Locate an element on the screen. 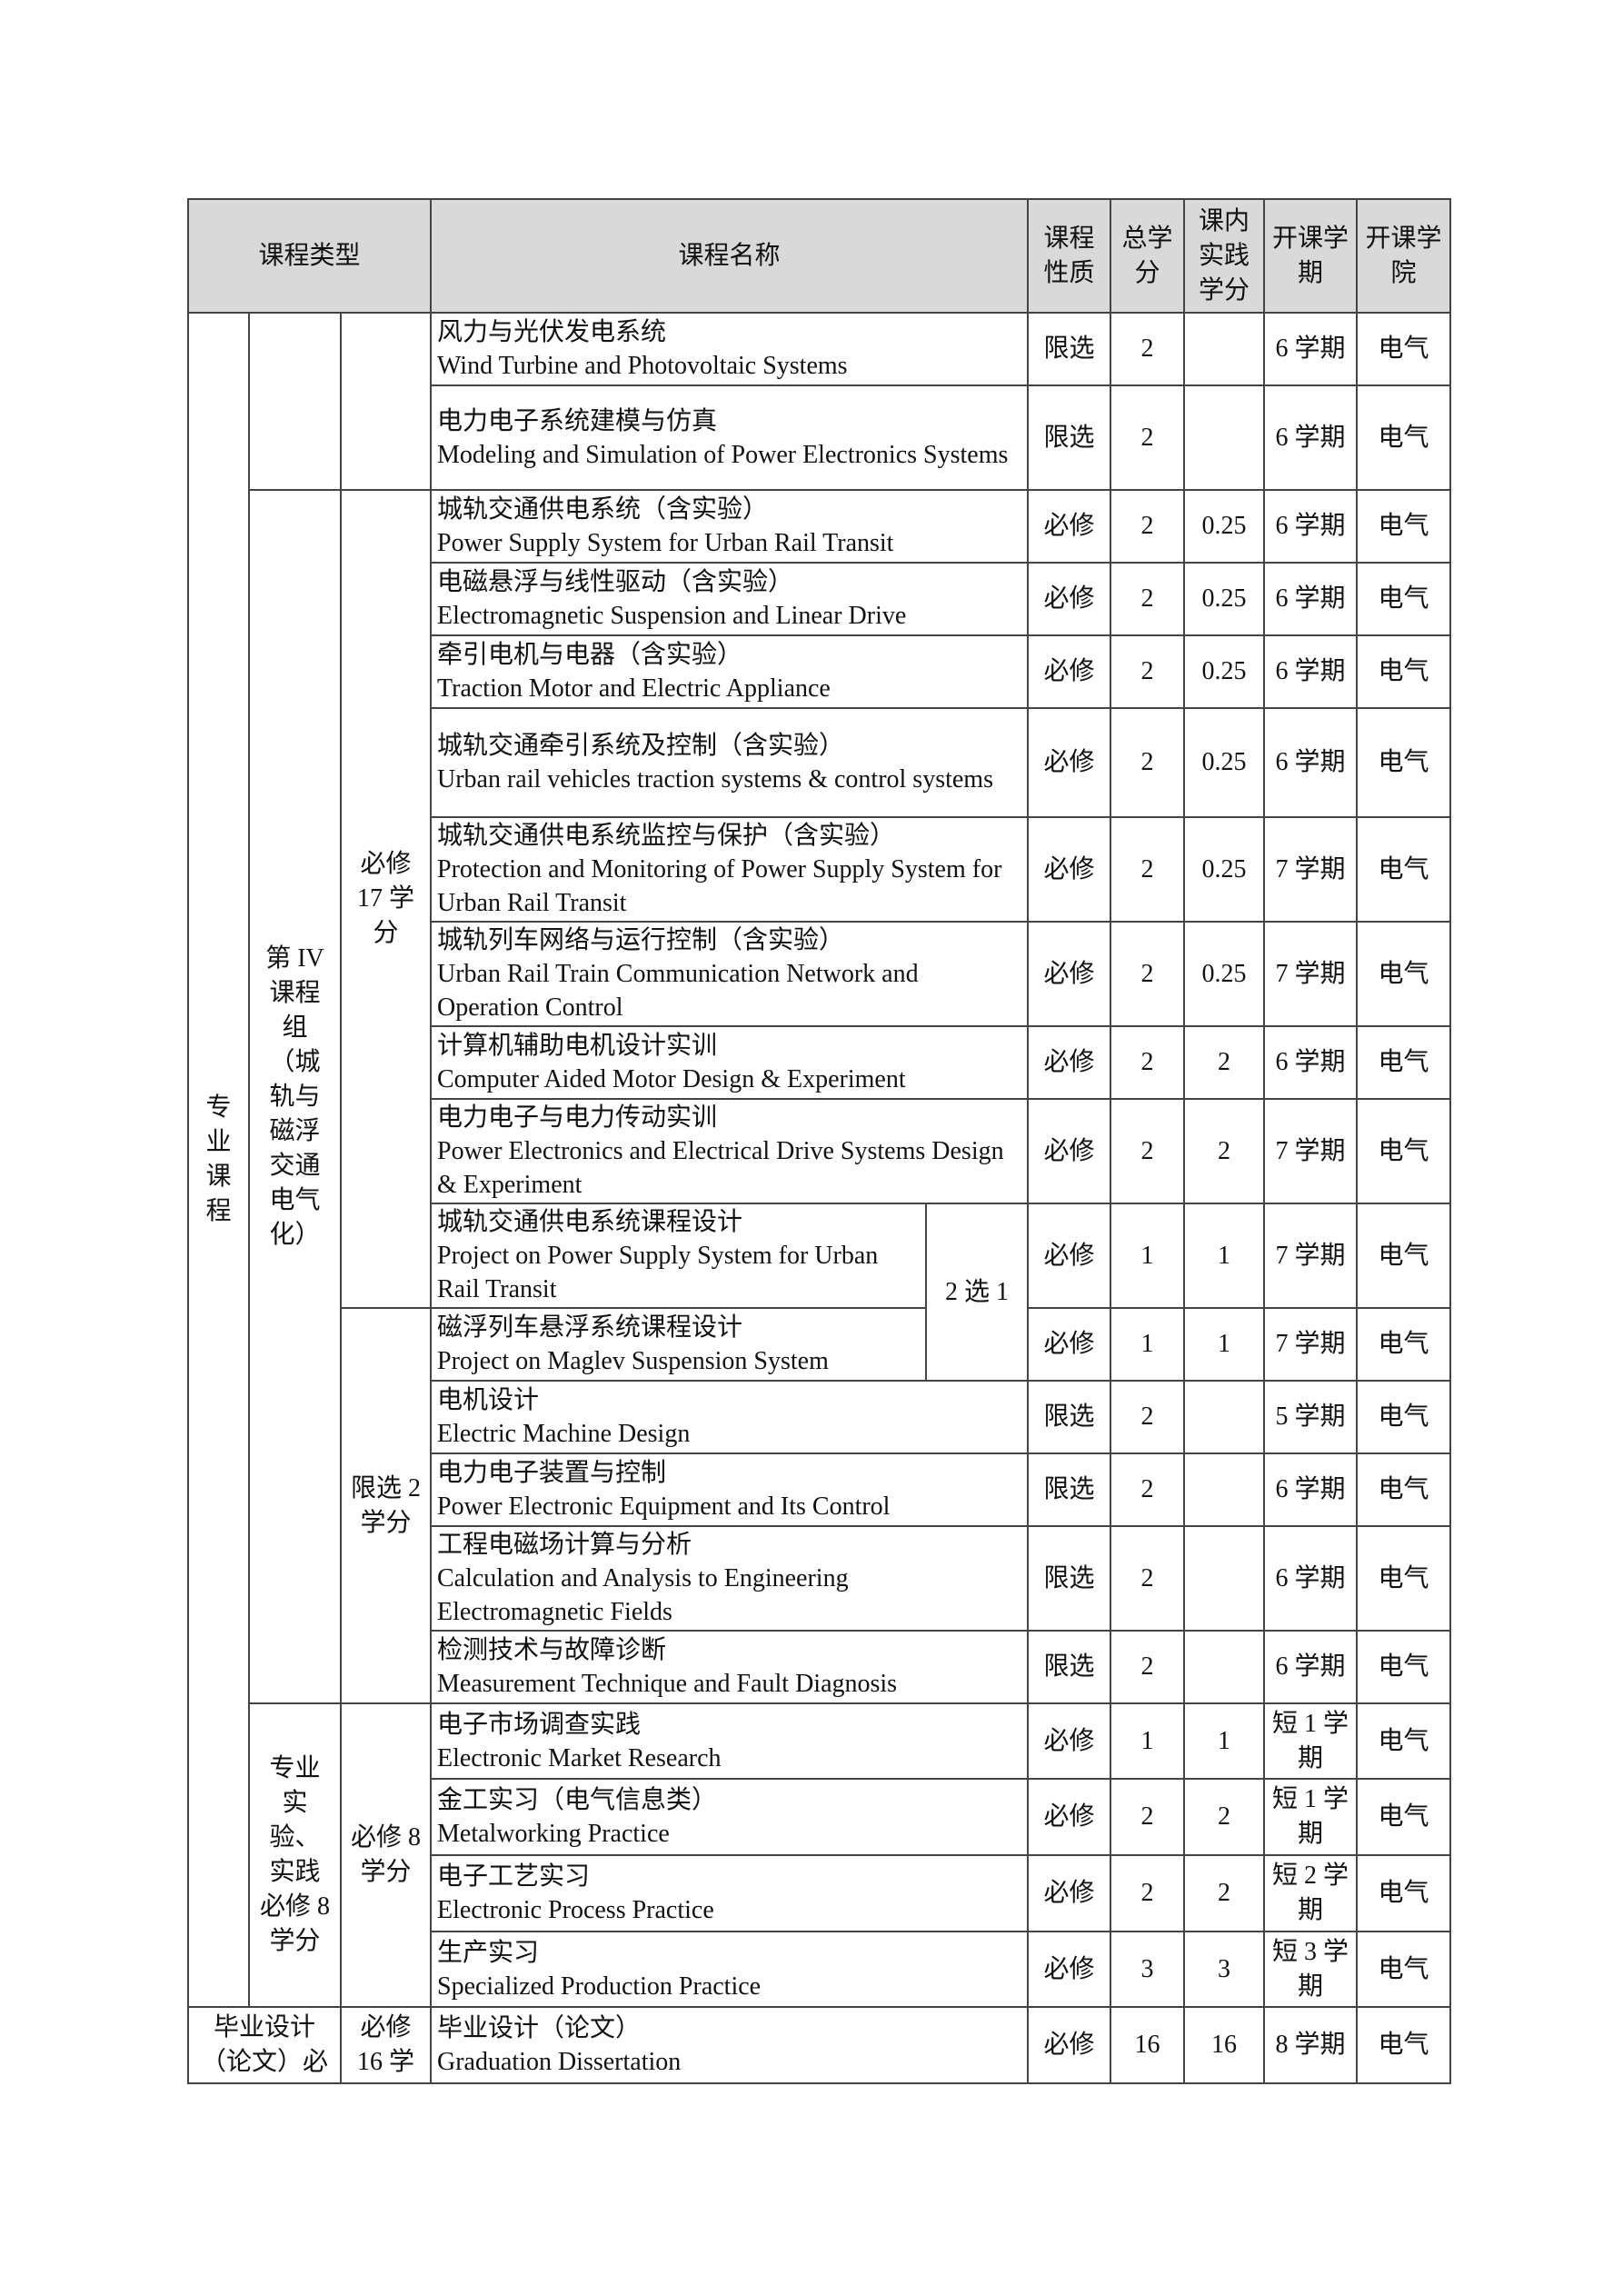 This screenshot has width=1623, height=2296. empty-credit-cell is located at coordinates (386, 401).